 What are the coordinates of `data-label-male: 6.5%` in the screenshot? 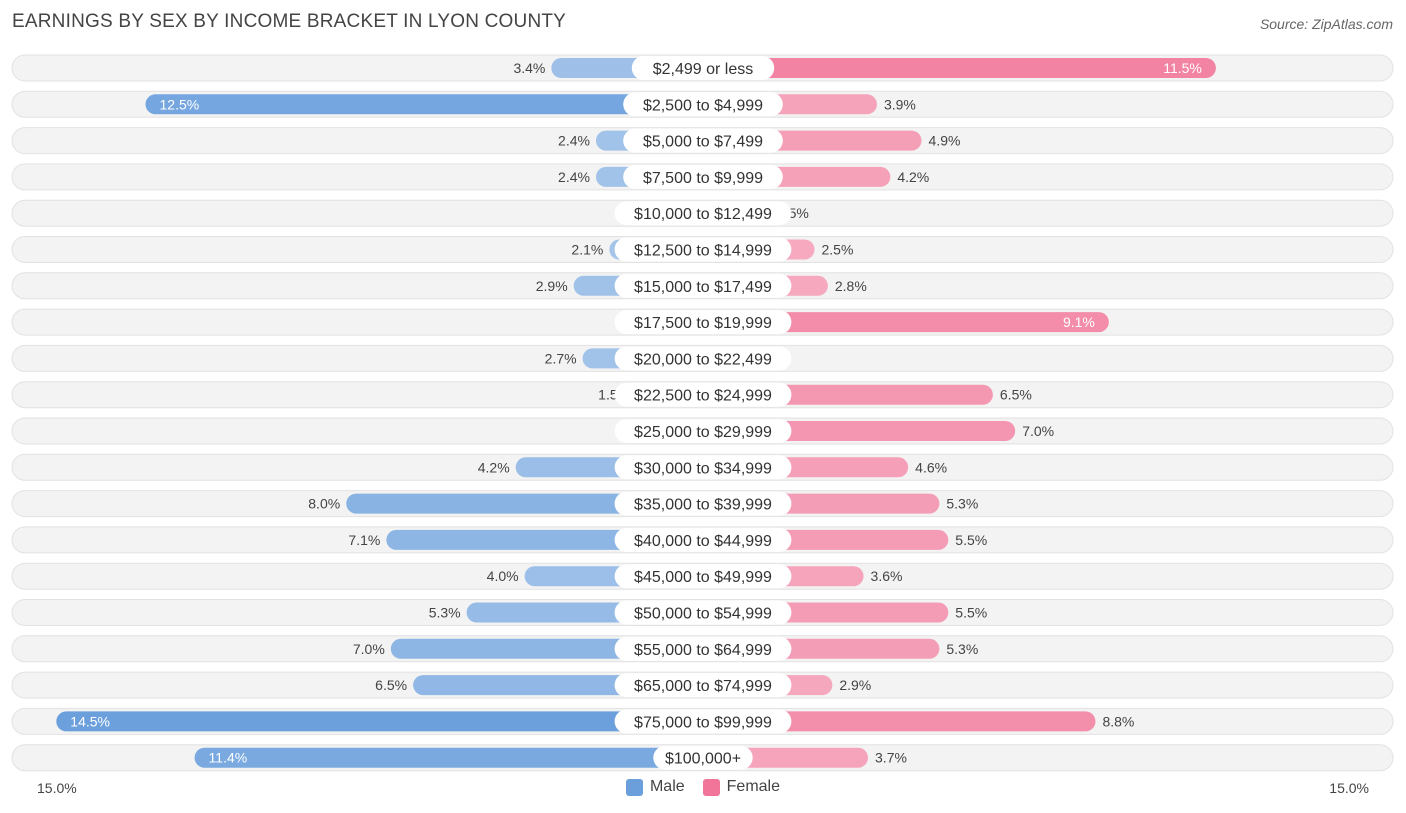 It's located at (391, 685).